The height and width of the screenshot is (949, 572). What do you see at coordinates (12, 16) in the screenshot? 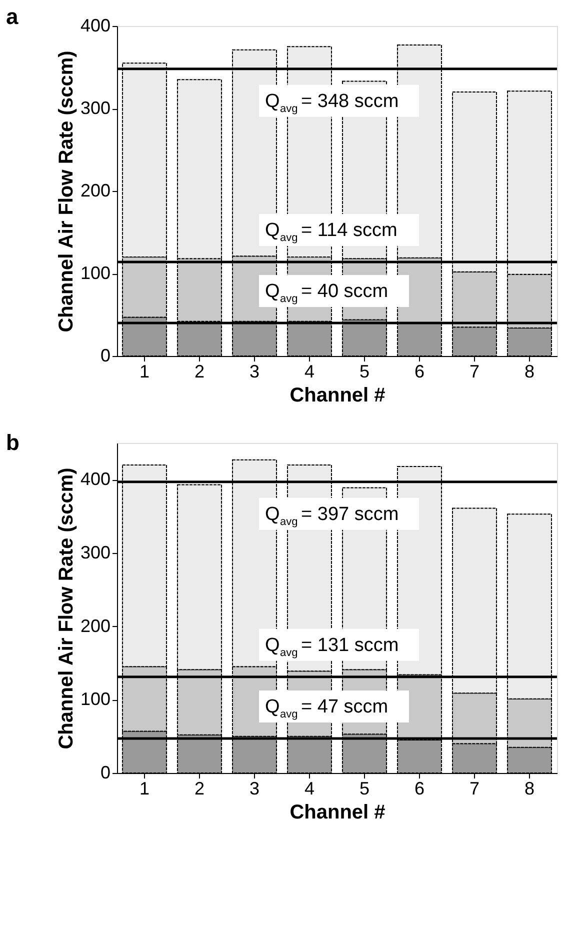
I see `chart-title: a` at bounding box center [12, 16].